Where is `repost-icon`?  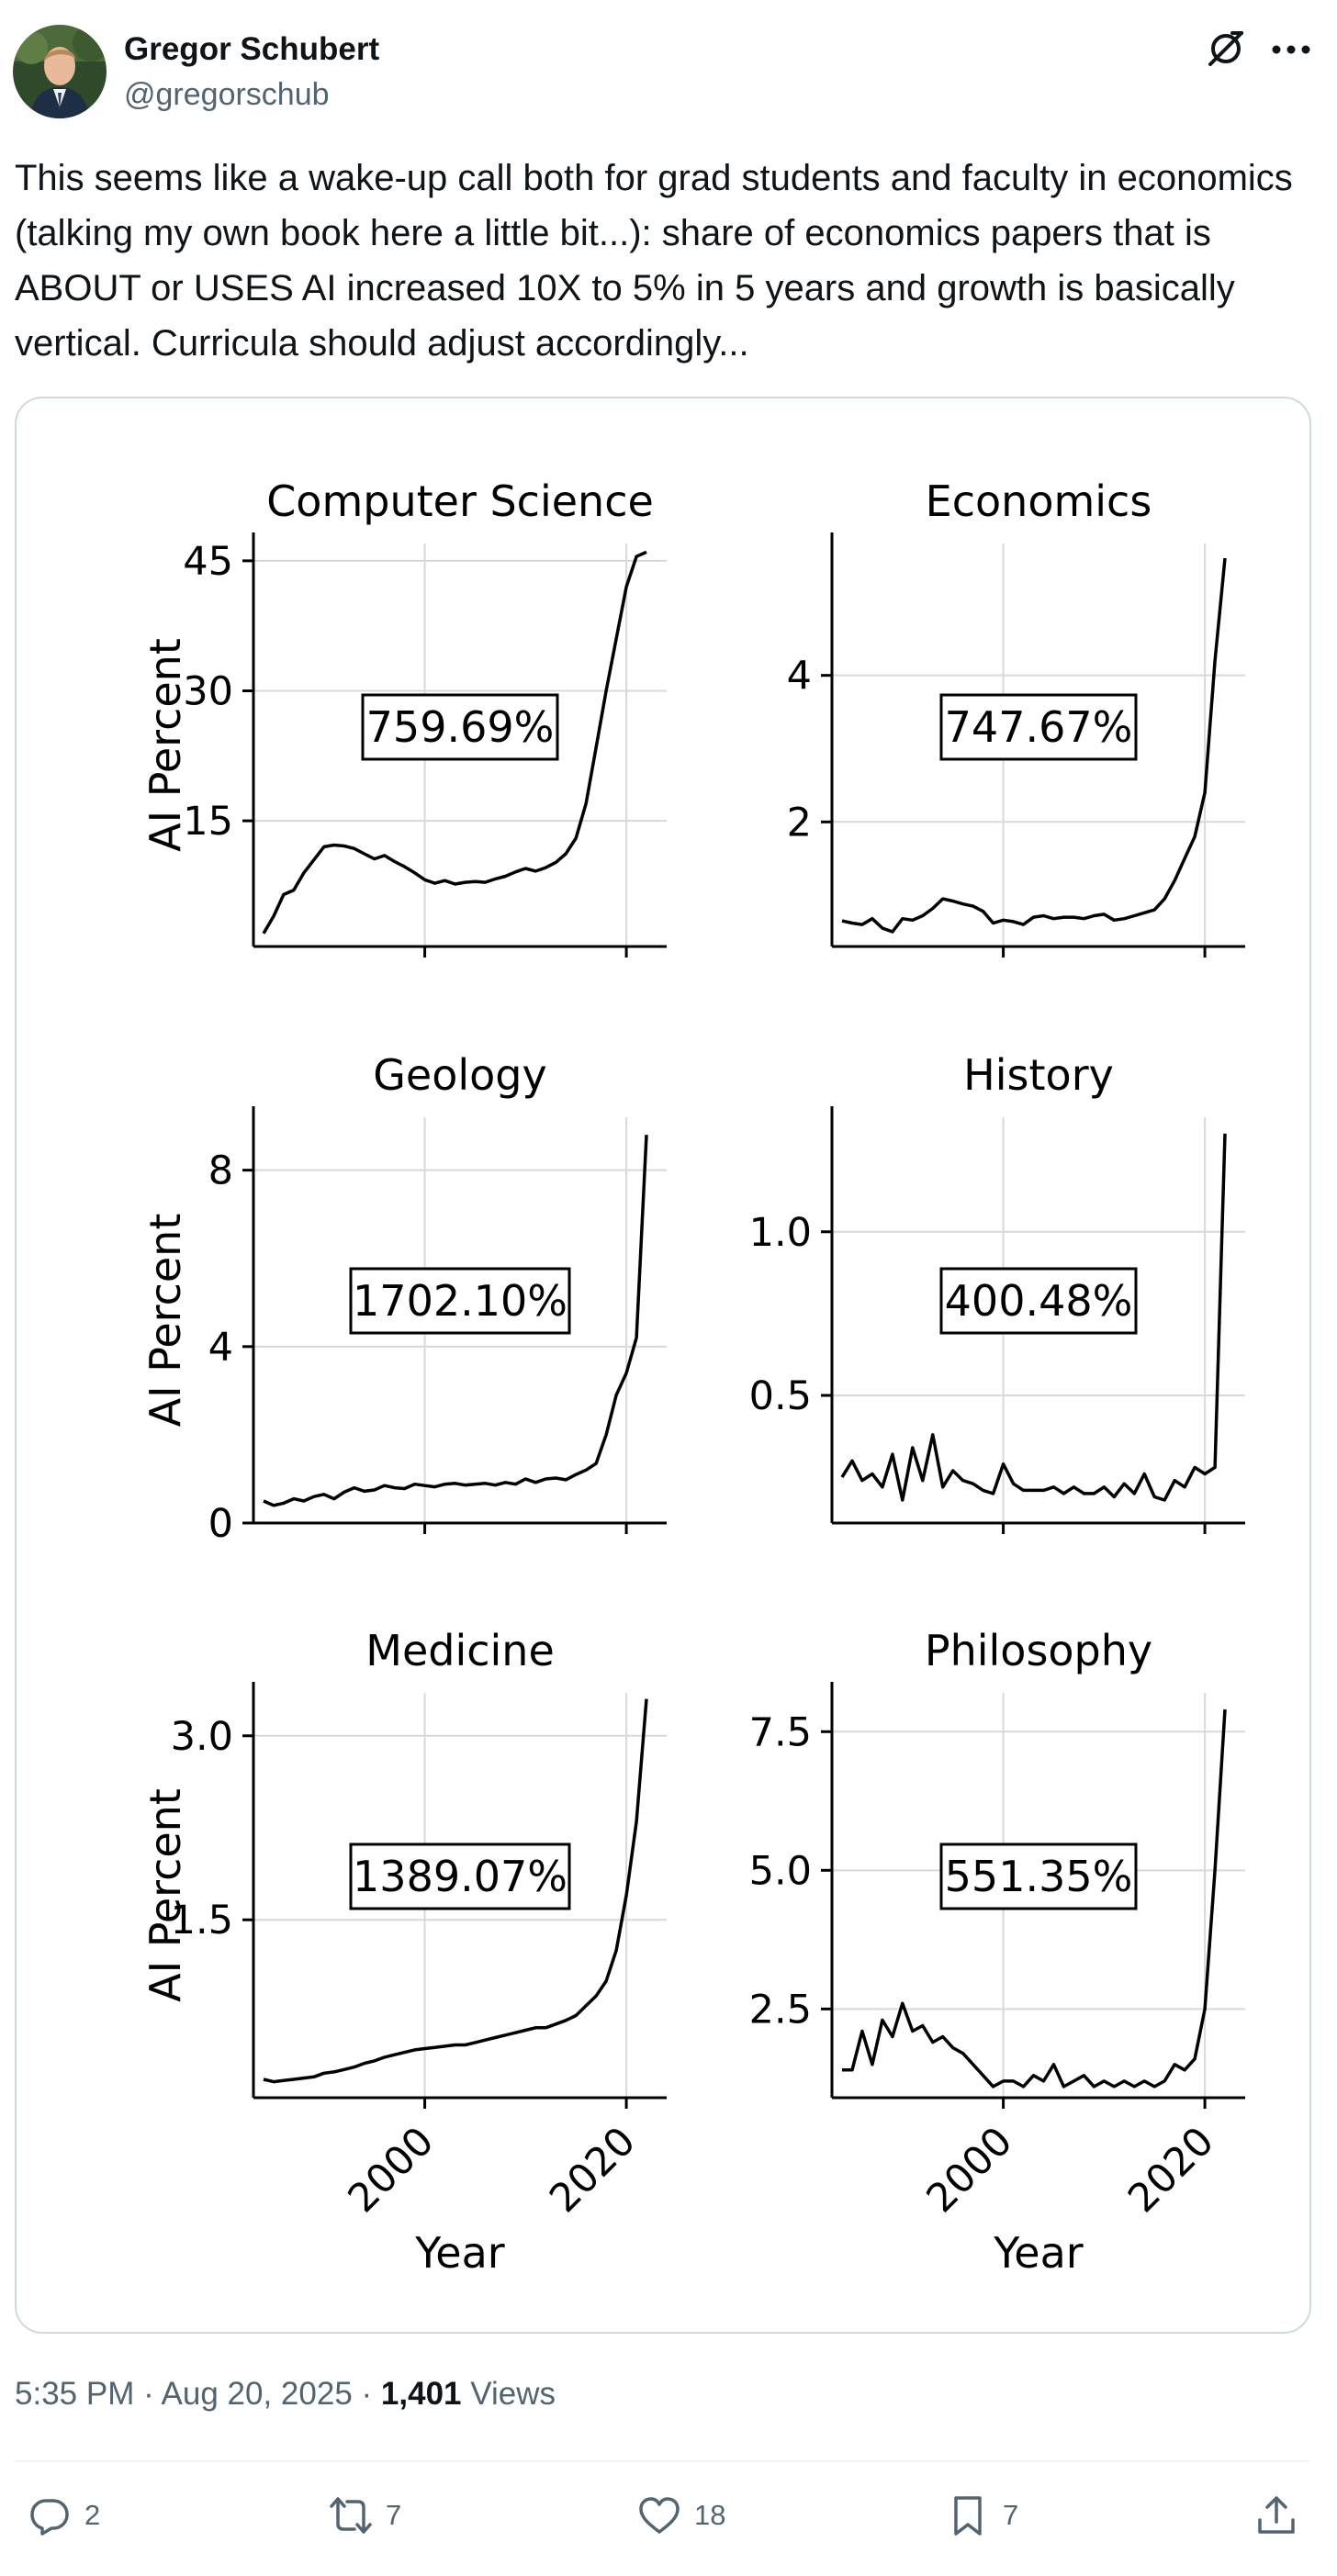
repost-icon is located at coordinates (351, 2515).